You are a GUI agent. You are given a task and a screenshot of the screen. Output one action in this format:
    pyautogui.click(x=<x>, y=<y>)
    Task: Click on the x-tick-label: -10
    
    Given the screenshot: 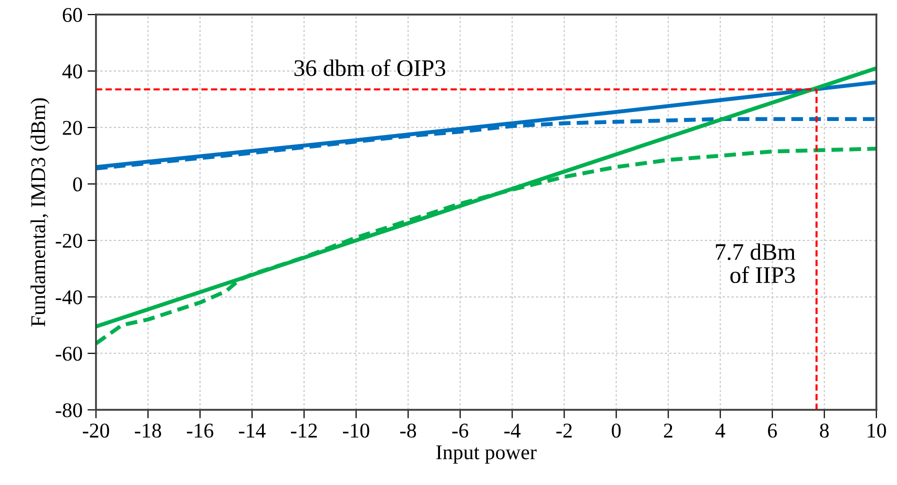 What is the action you would take?
    pyautogui.click(x=356, y=431)
    